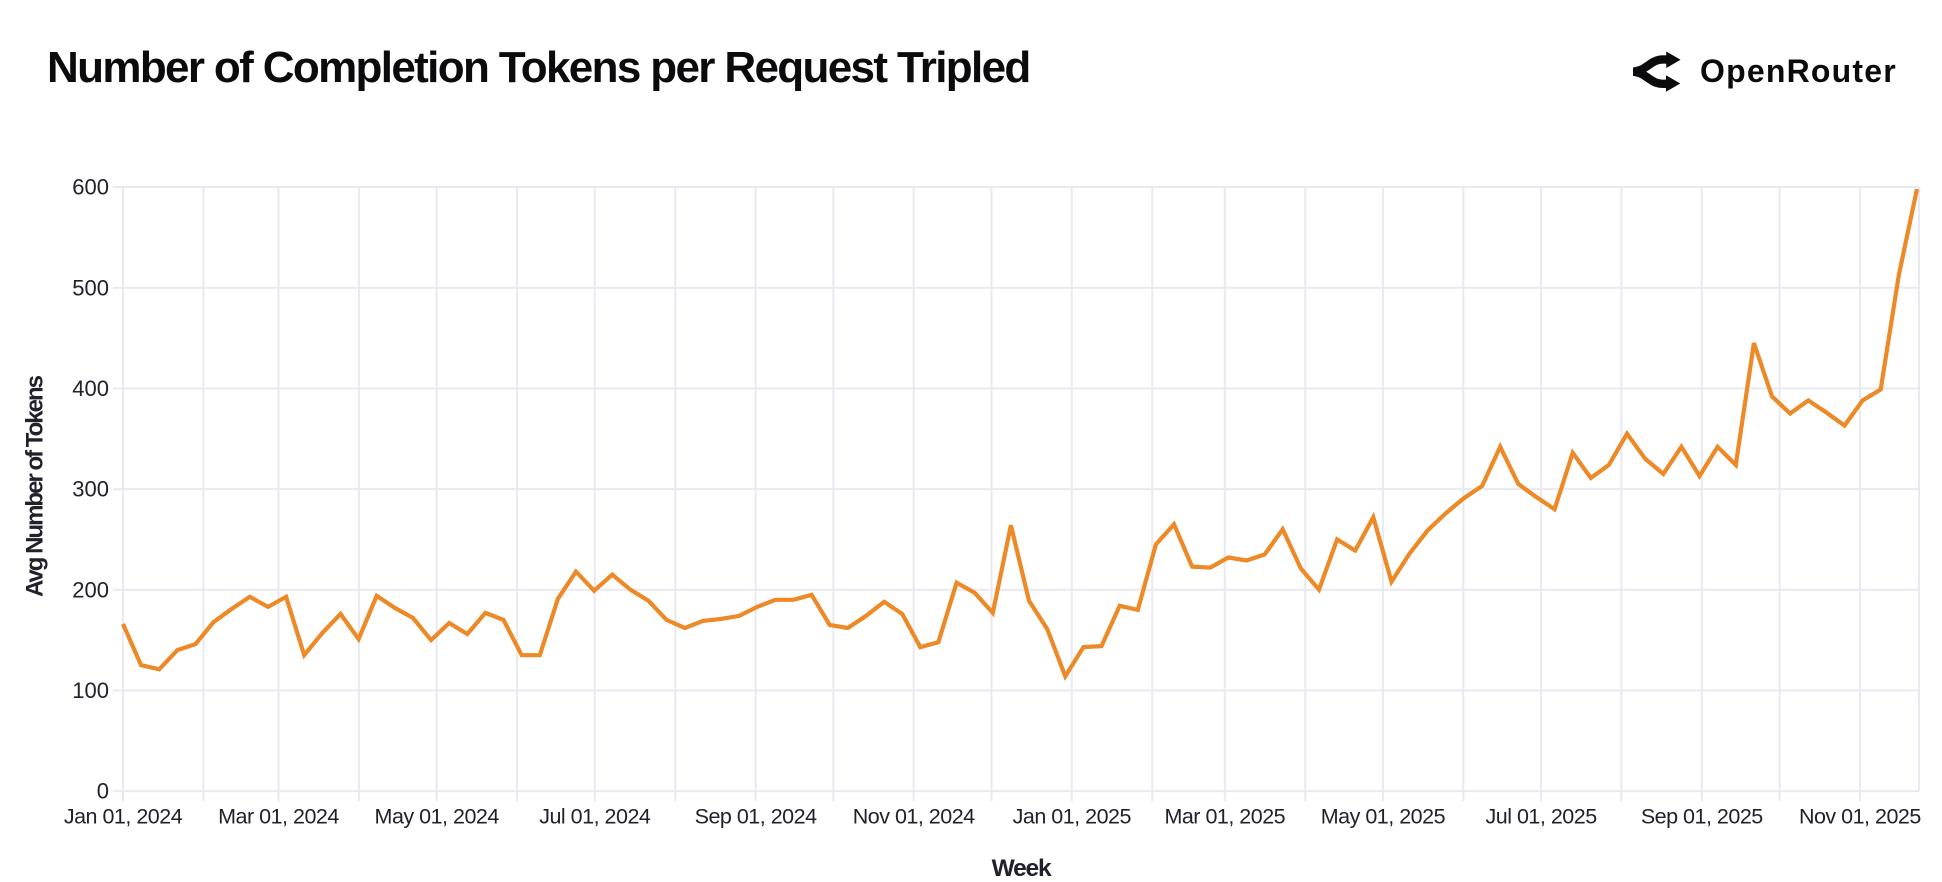 This screenshot has width=1942, height=882. Describe the element at coordinates (1702, 817) in the screenshot. I see `svg-text: Sep 01, 2025` at that location.